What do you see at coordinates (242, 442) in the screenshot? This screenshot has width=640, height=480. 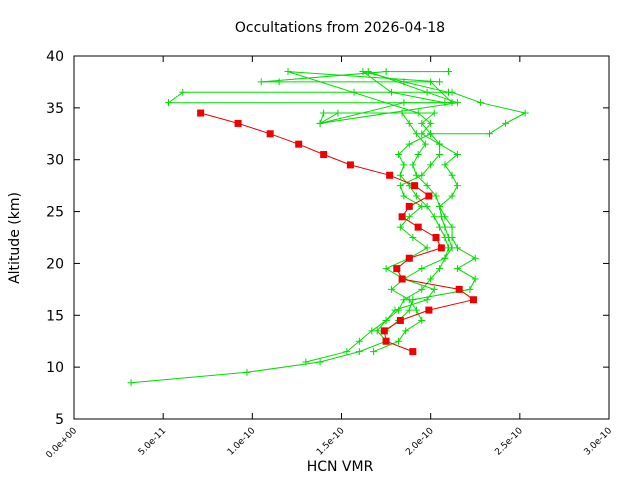 I see `x-tick-label: 1.0e-10` at bounding box center [242, 442].